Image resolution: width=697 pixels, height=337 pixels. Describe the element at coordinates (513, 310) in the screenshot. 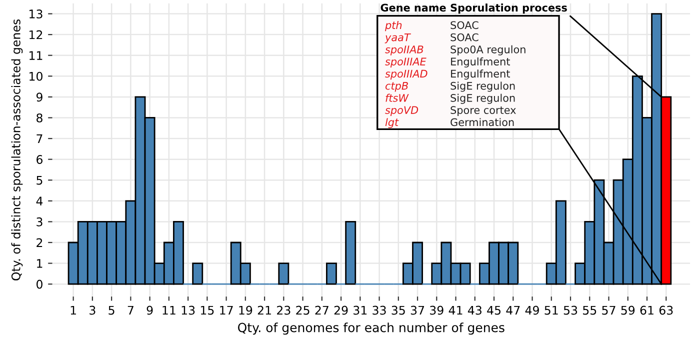

I see `x-tick-label: 47` at that location.